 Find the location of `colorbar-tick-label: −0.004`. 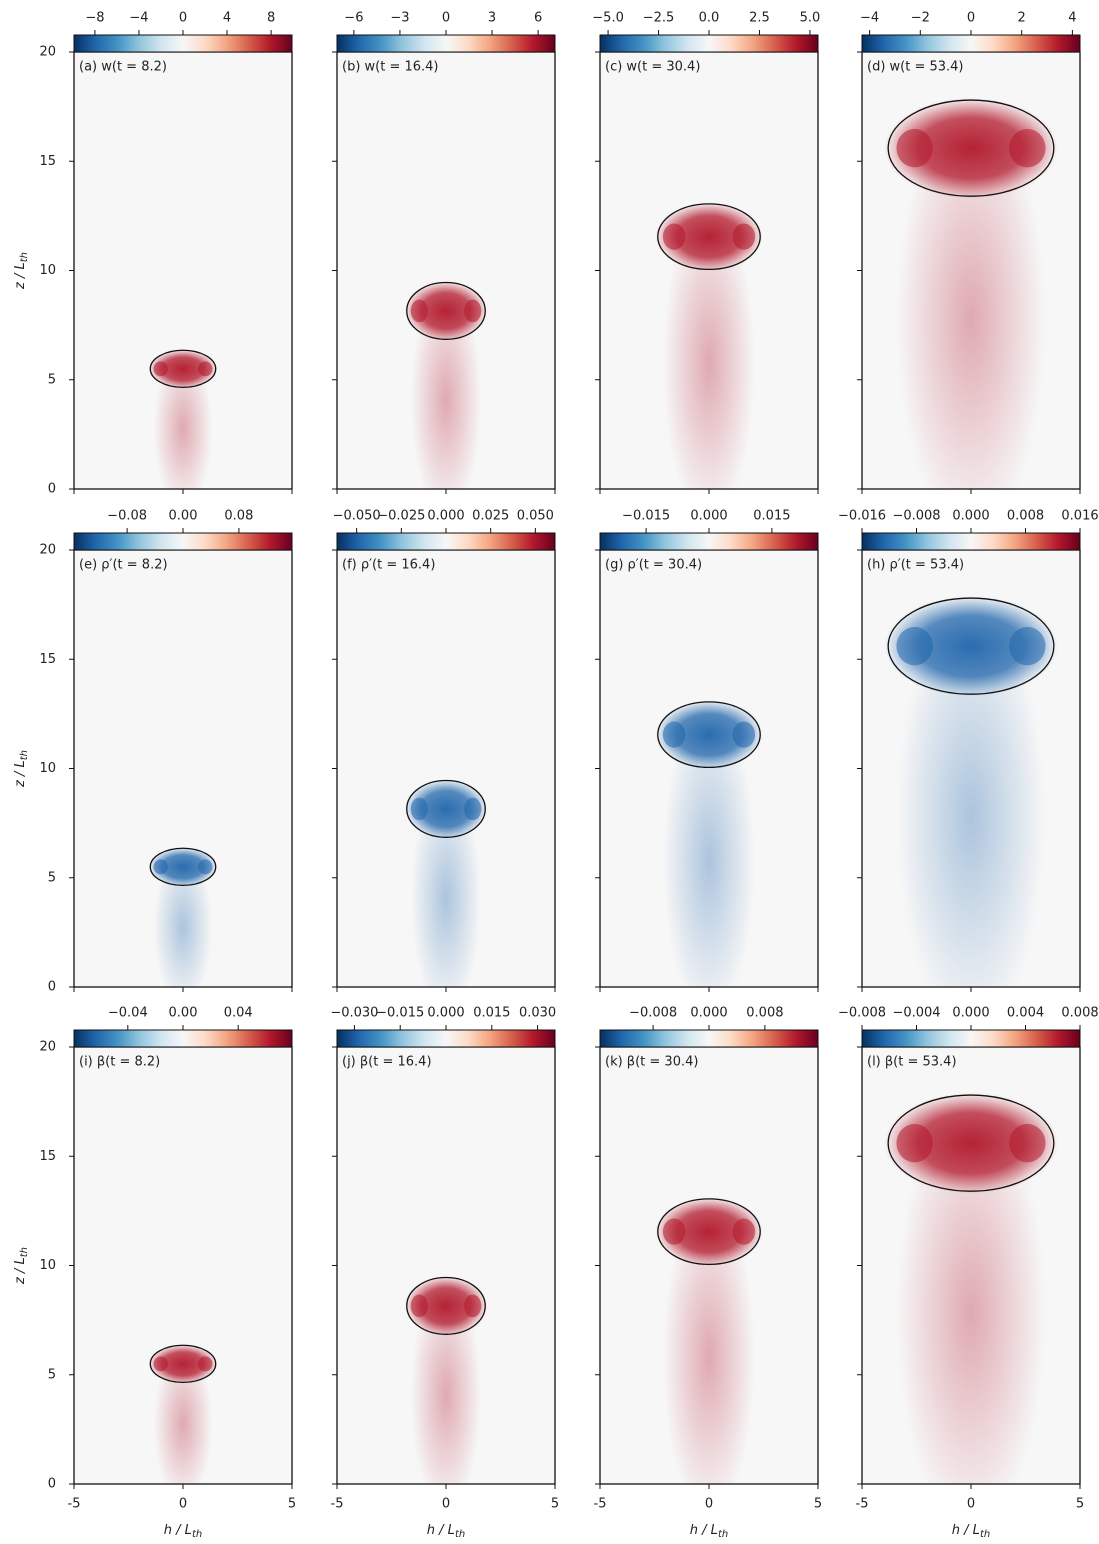

colorbar-tick-label: −0.004 is located at coordinates (916, 1013).